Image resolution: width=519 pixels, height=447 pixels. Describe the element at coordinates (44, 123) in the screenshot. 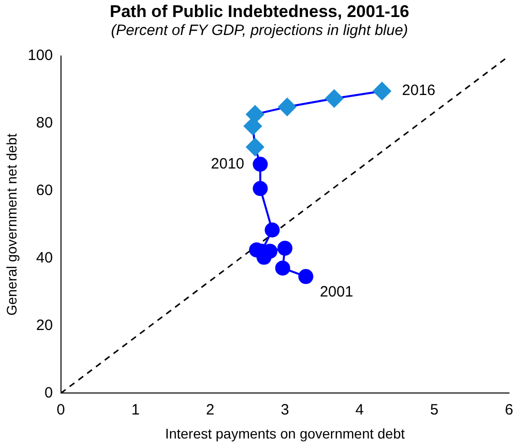

I see `y-tick-label: 80` at that location.